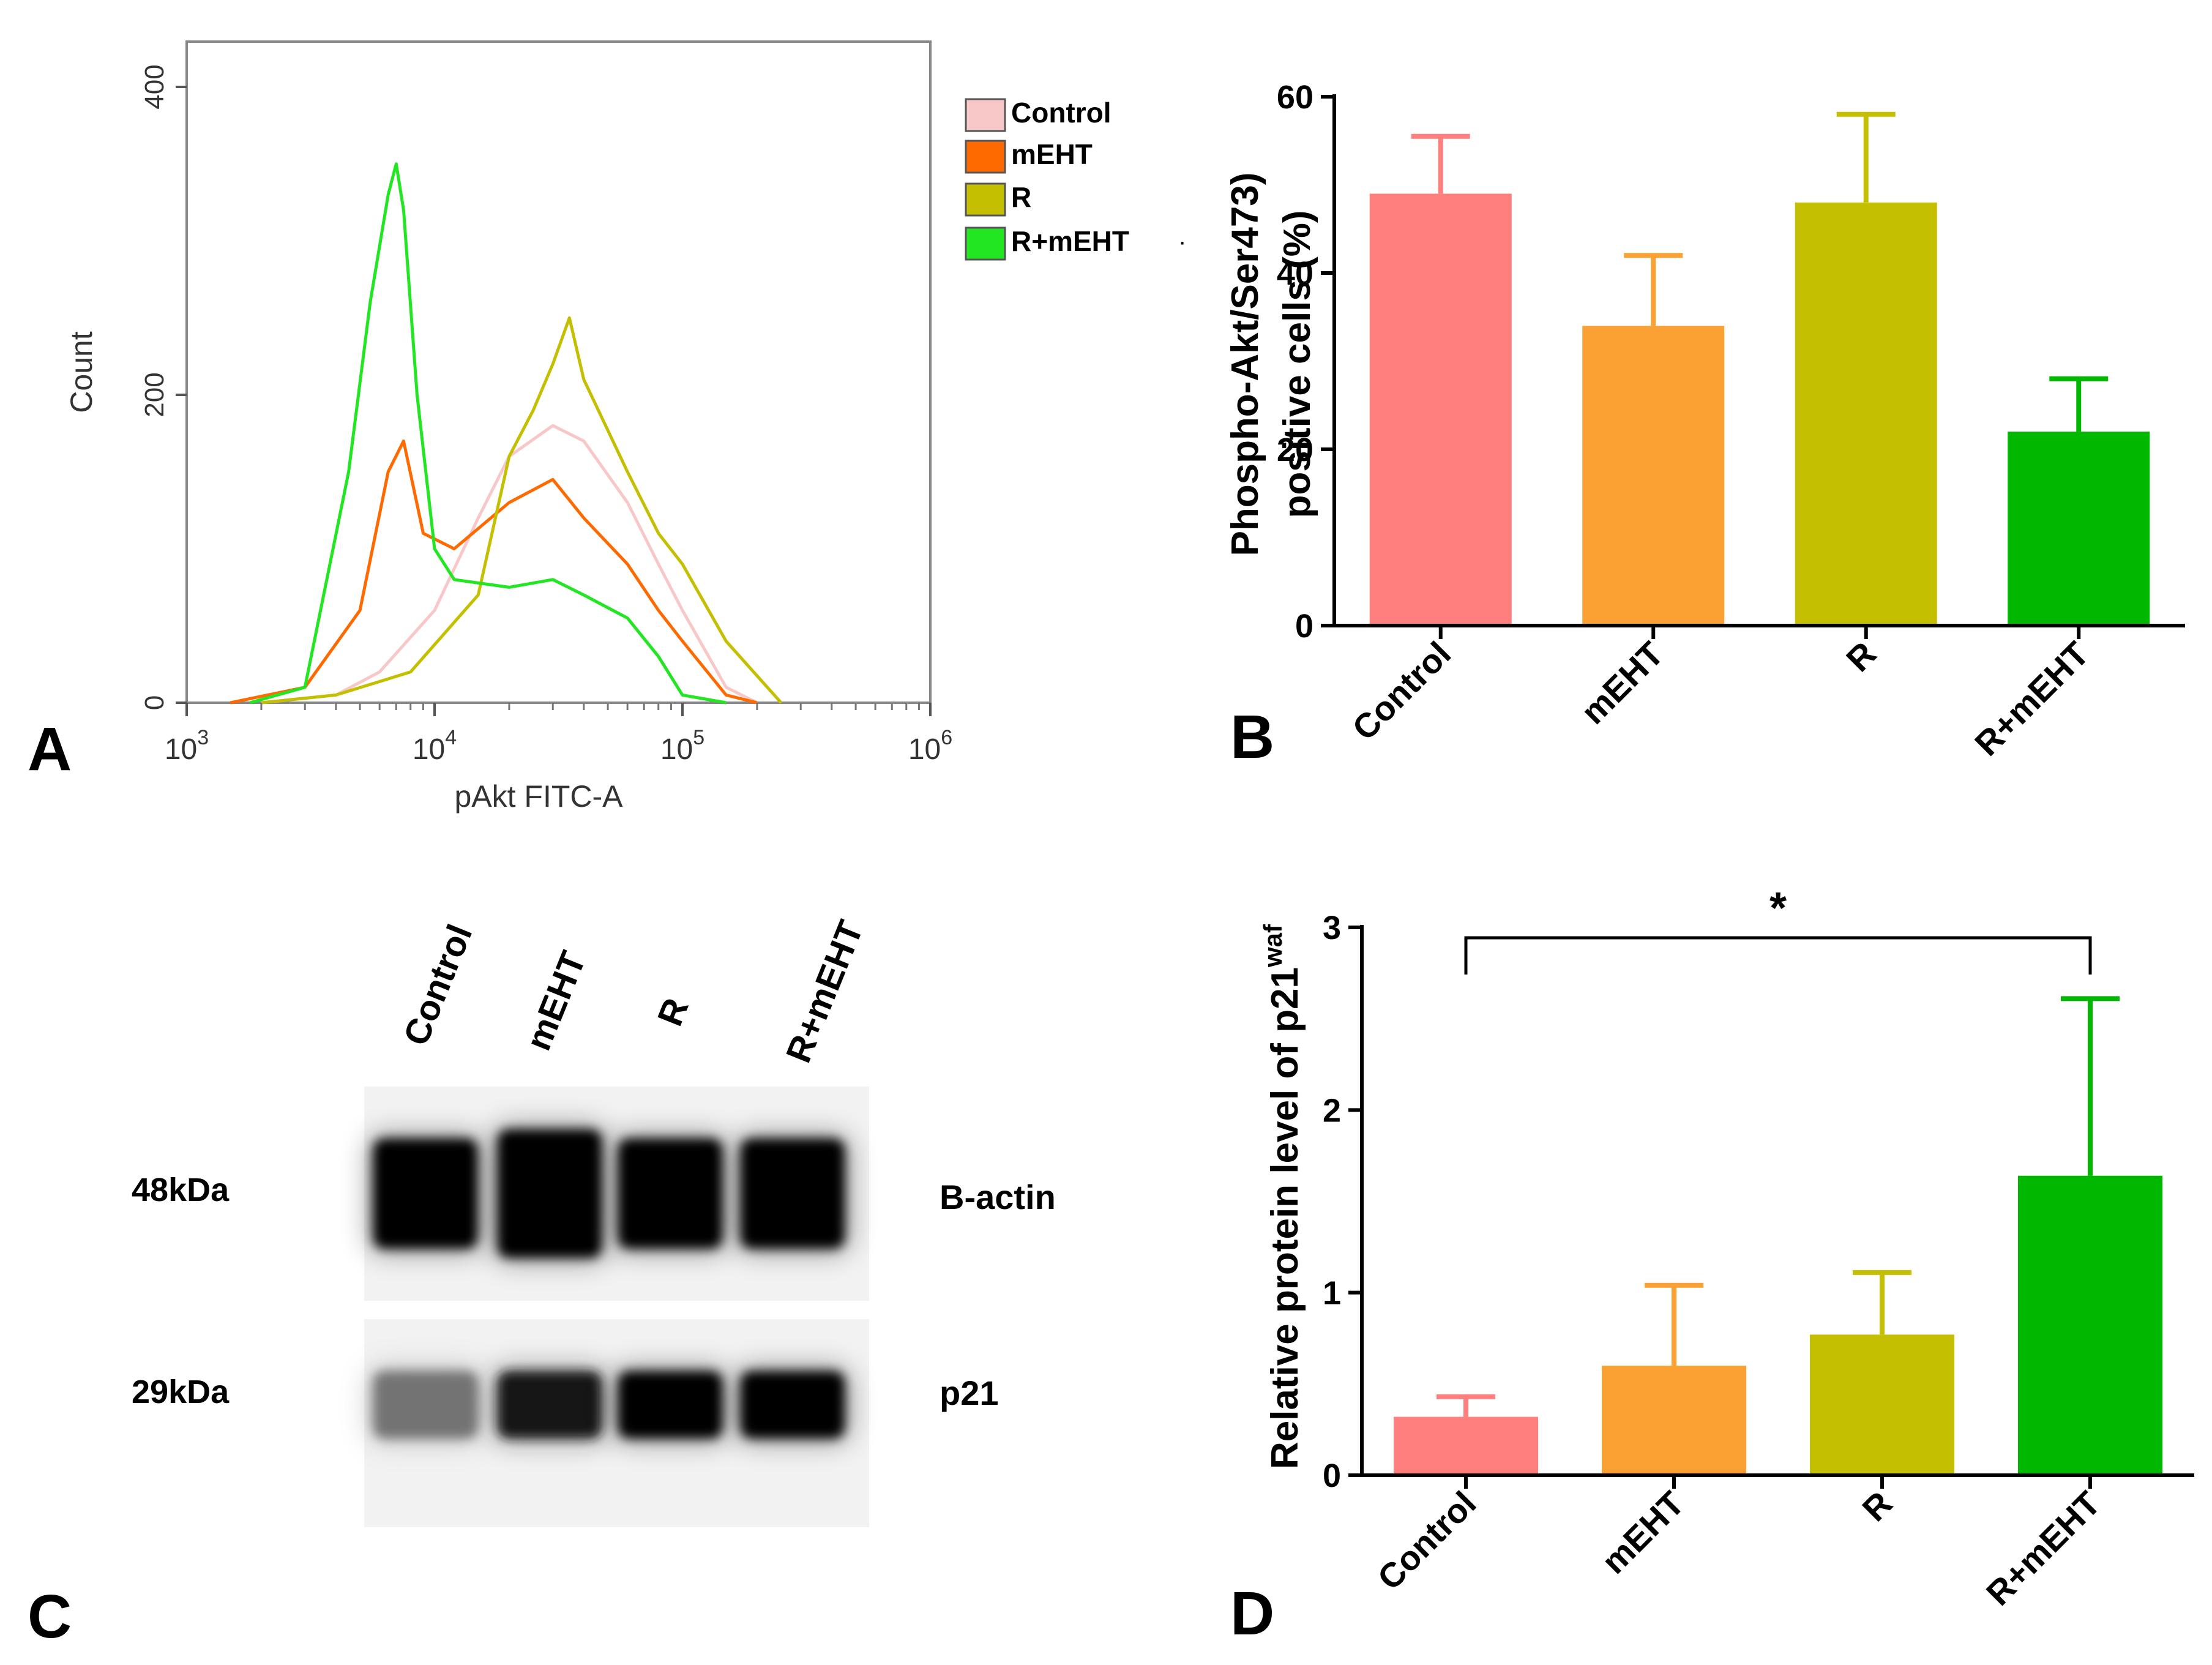 The height and width of the screenshot is (1665, 2212). I want to click on hist-line-R, so click(522, 510).